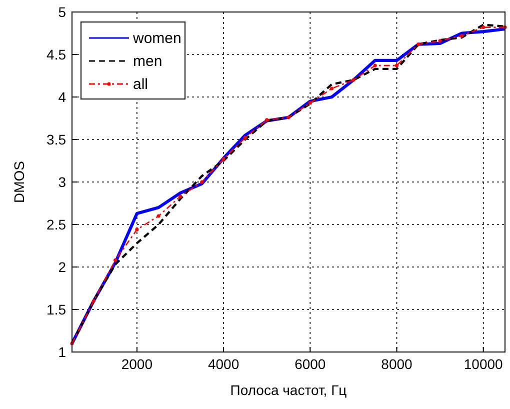 The height and width of the screenshot is (409, 510). What do you see at coordinates (157, 38) in the screenshot?
I see `legend-label: women` at bounding box center [157, 38].